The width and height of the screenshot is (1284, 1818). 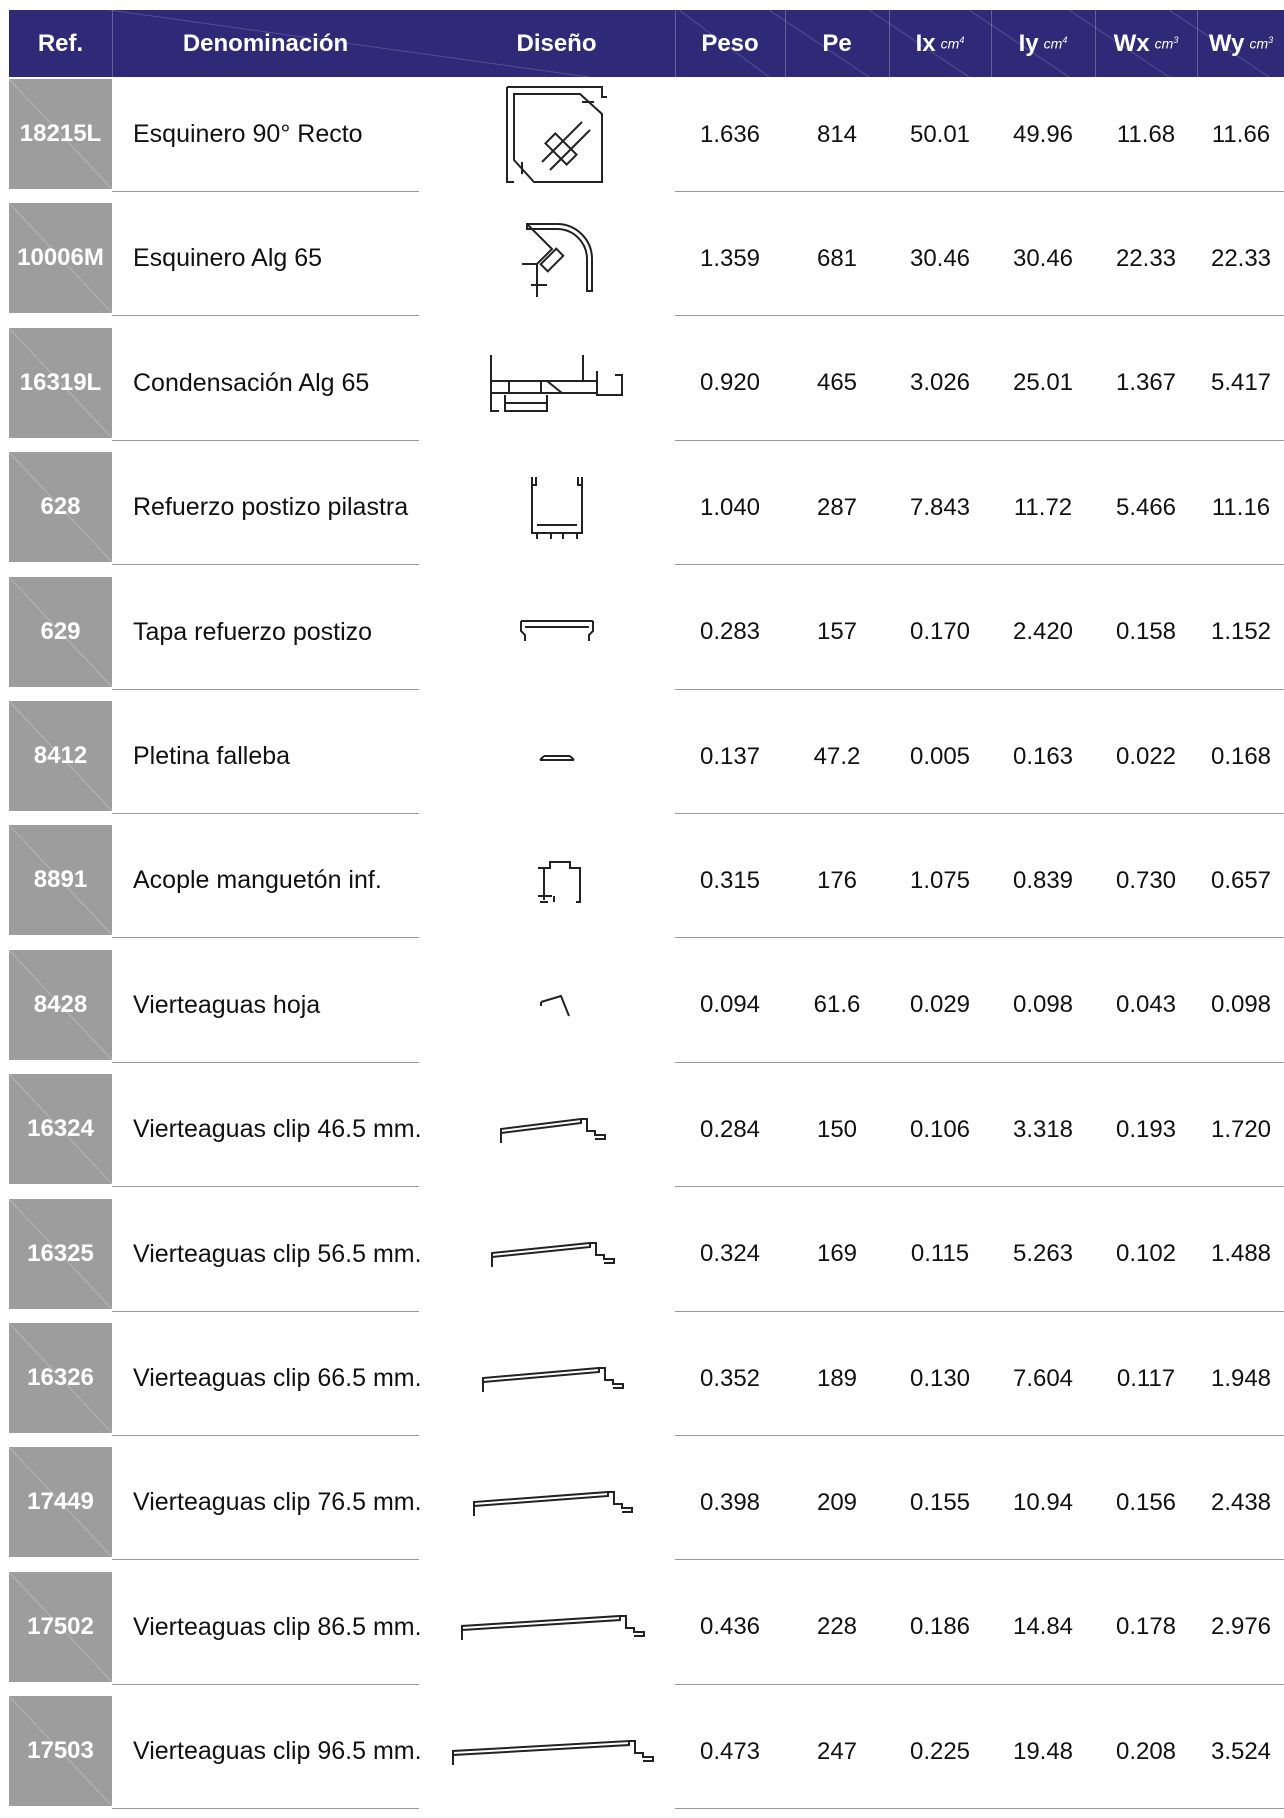 What do you see at coordinates (837, 507) in the screenshot?
I see `pe-cell: 287` at bounding box center [837, 507].